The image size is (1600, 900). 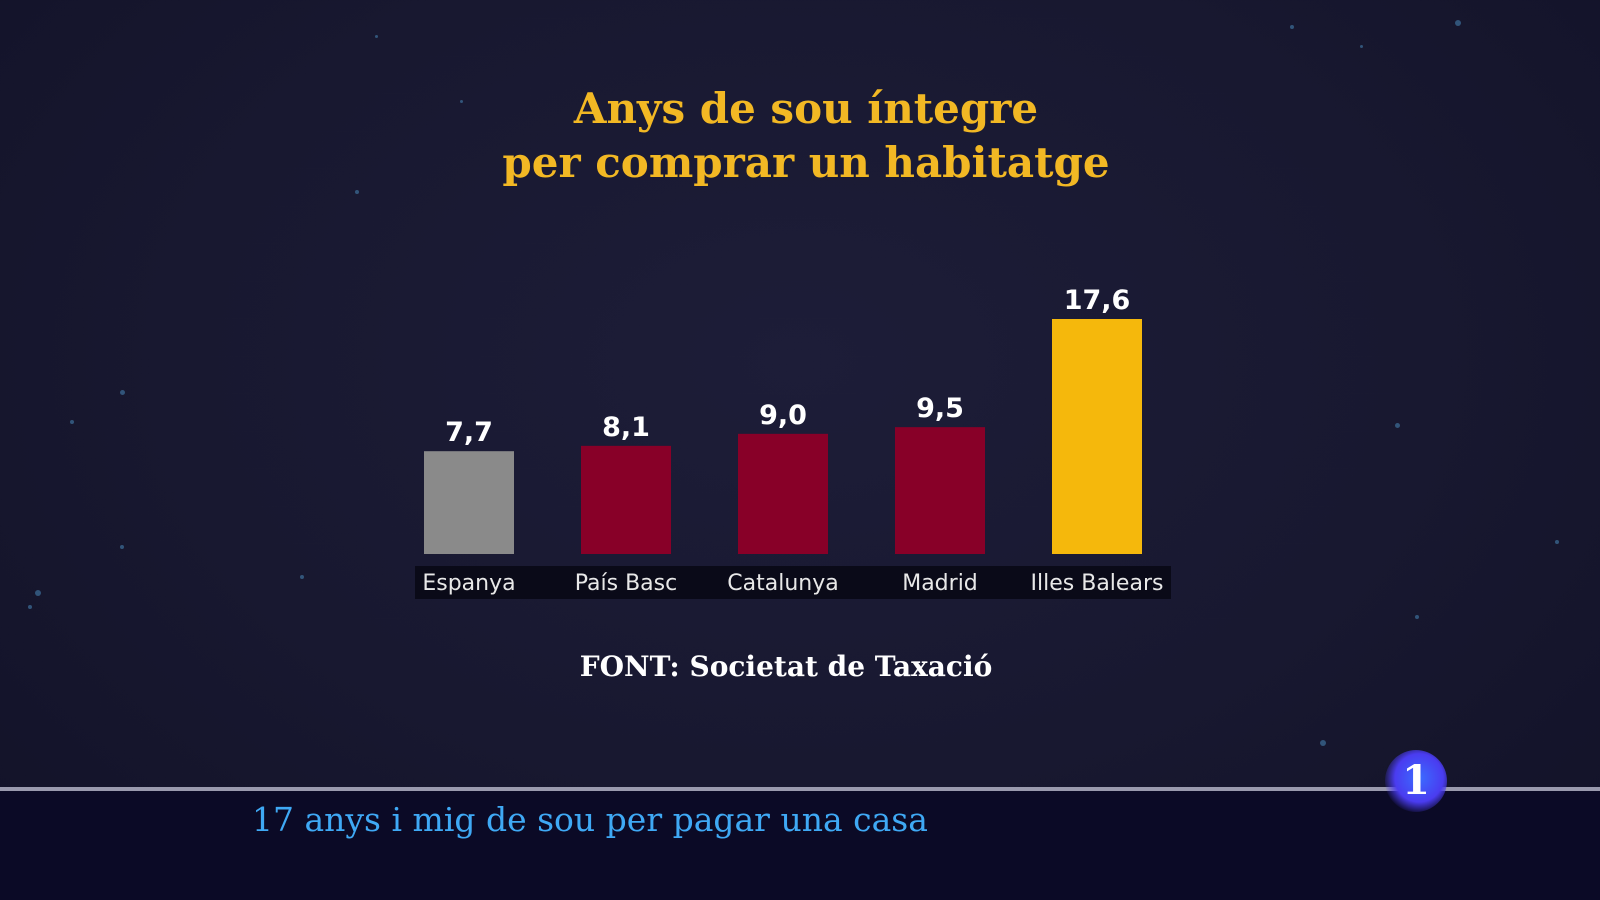 What do you see at coordinates (940, 408) in the screenshot?
I see `value-label: 9,5` at bounding box center [940, 408].